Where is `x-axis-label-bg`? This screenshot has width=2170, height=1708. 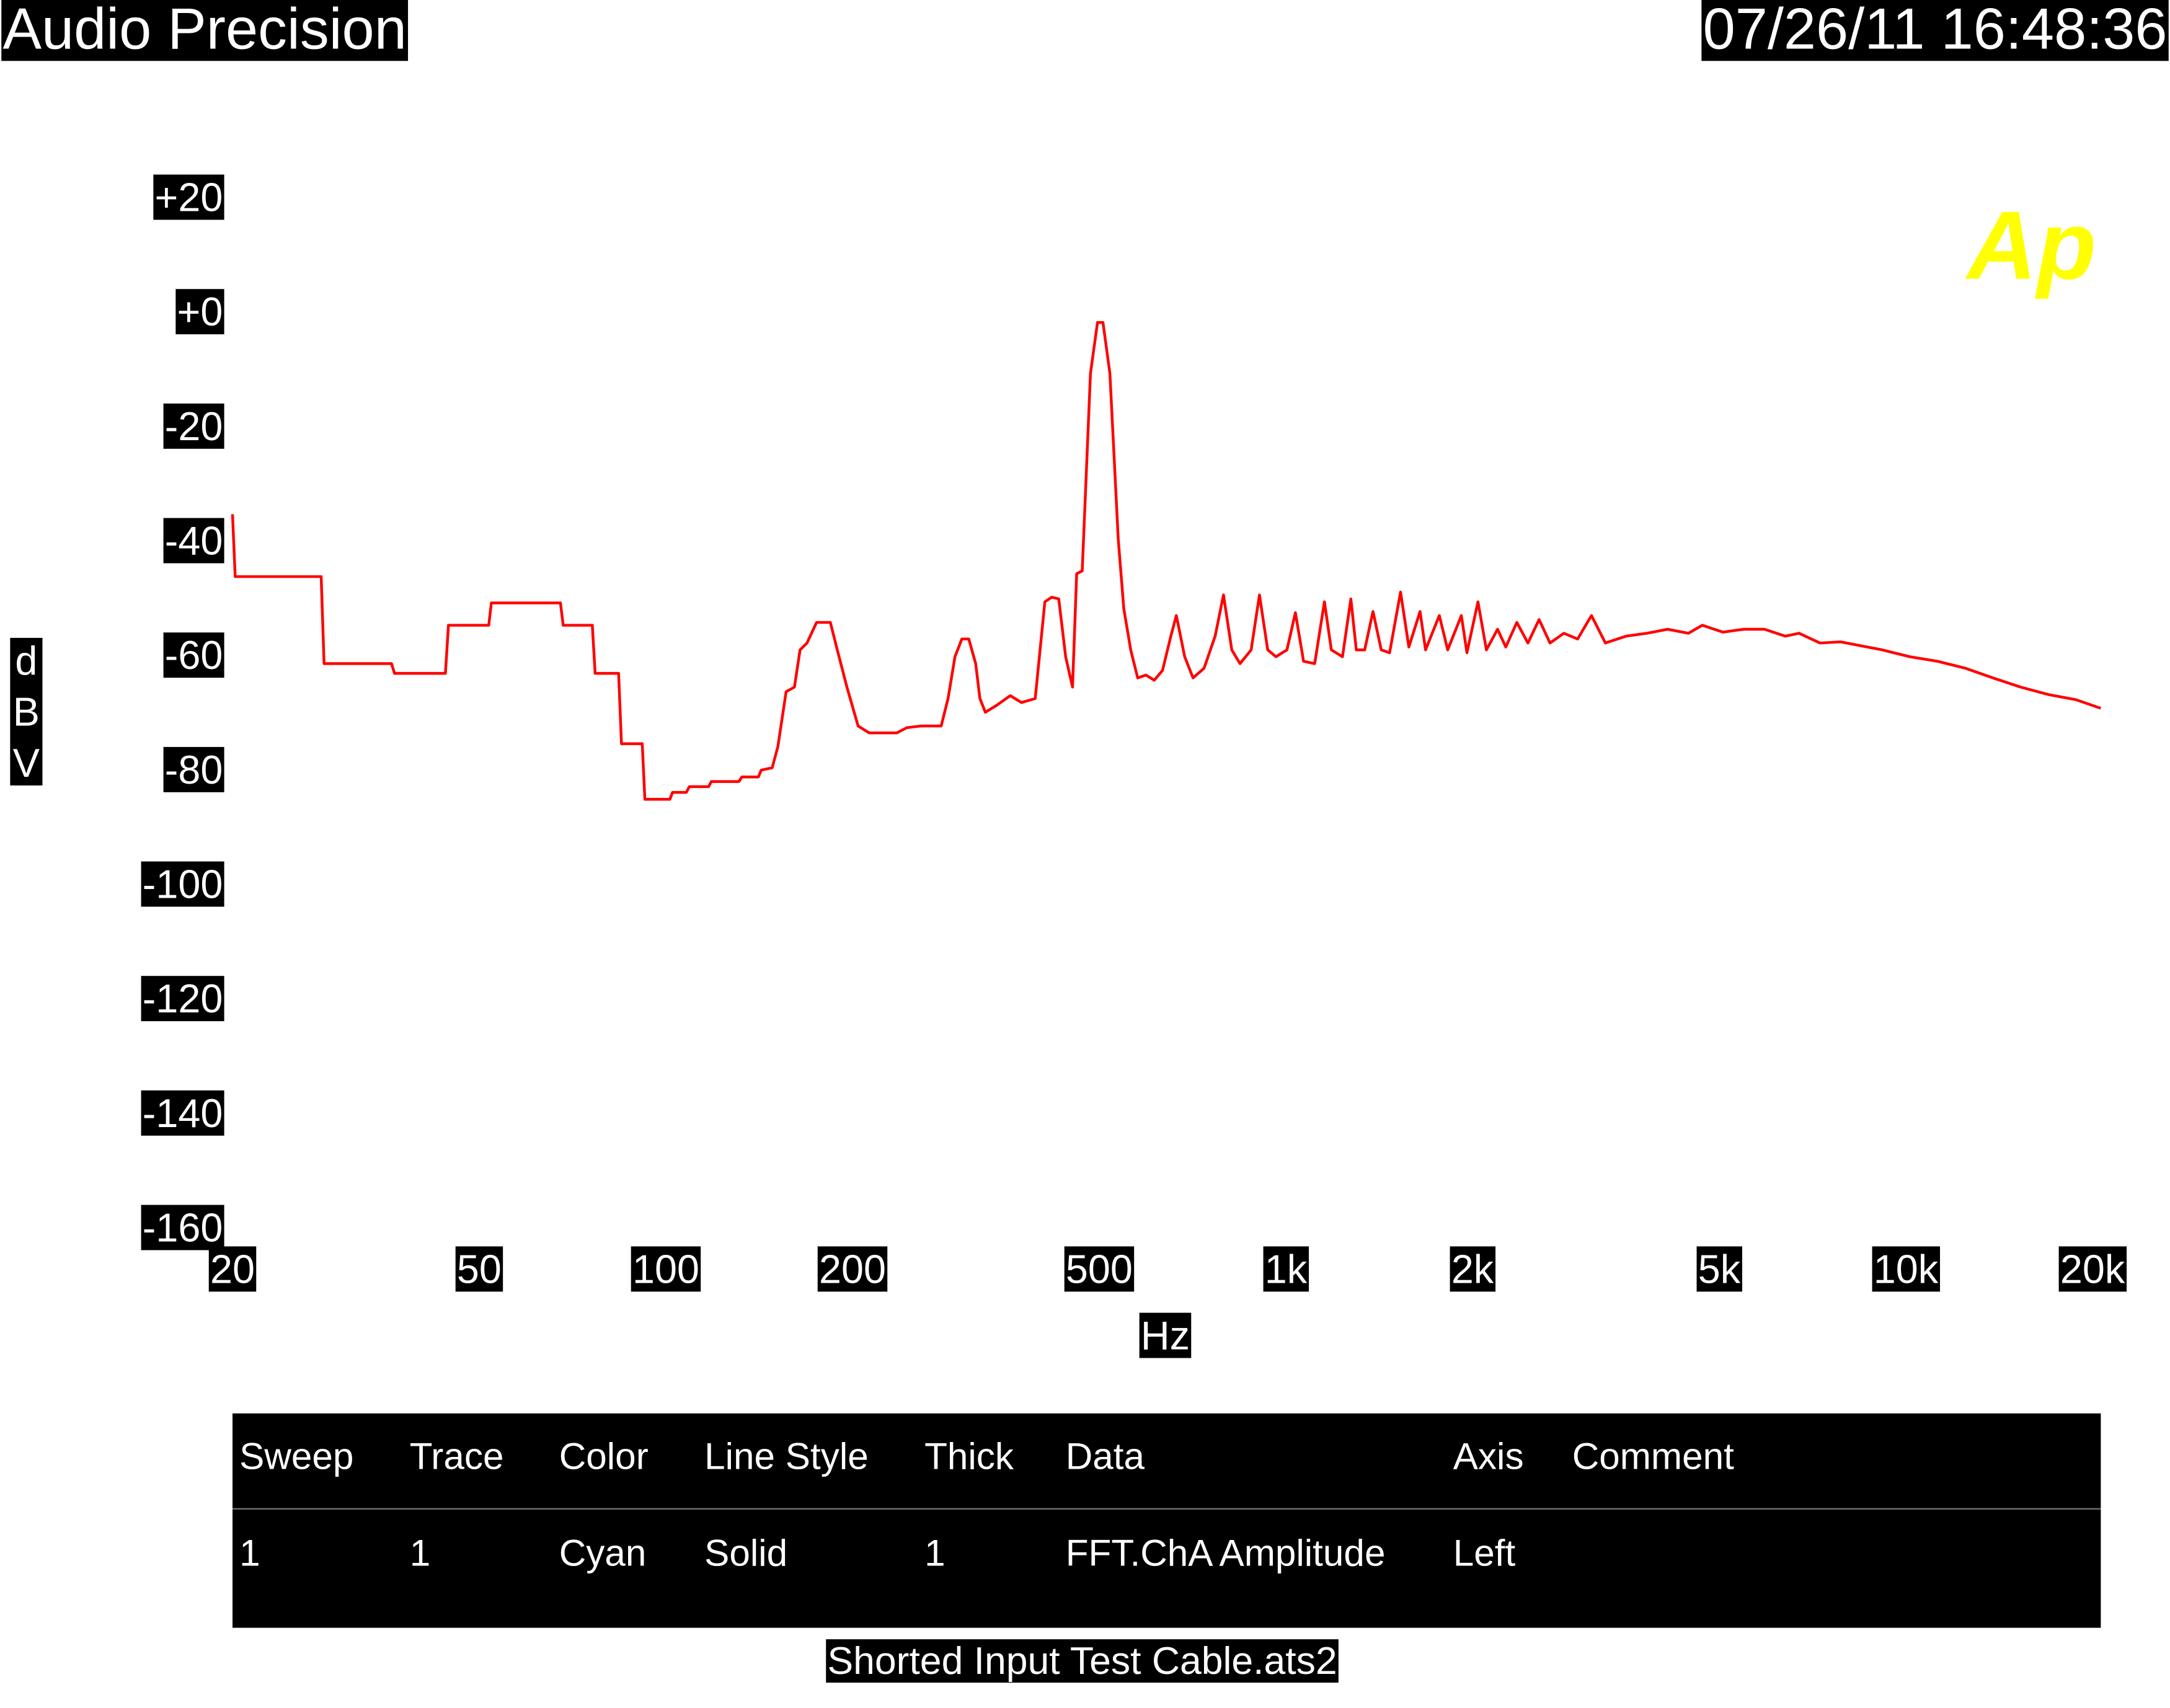 x-axis-label-bg is located at coordinates (1165, 1335).